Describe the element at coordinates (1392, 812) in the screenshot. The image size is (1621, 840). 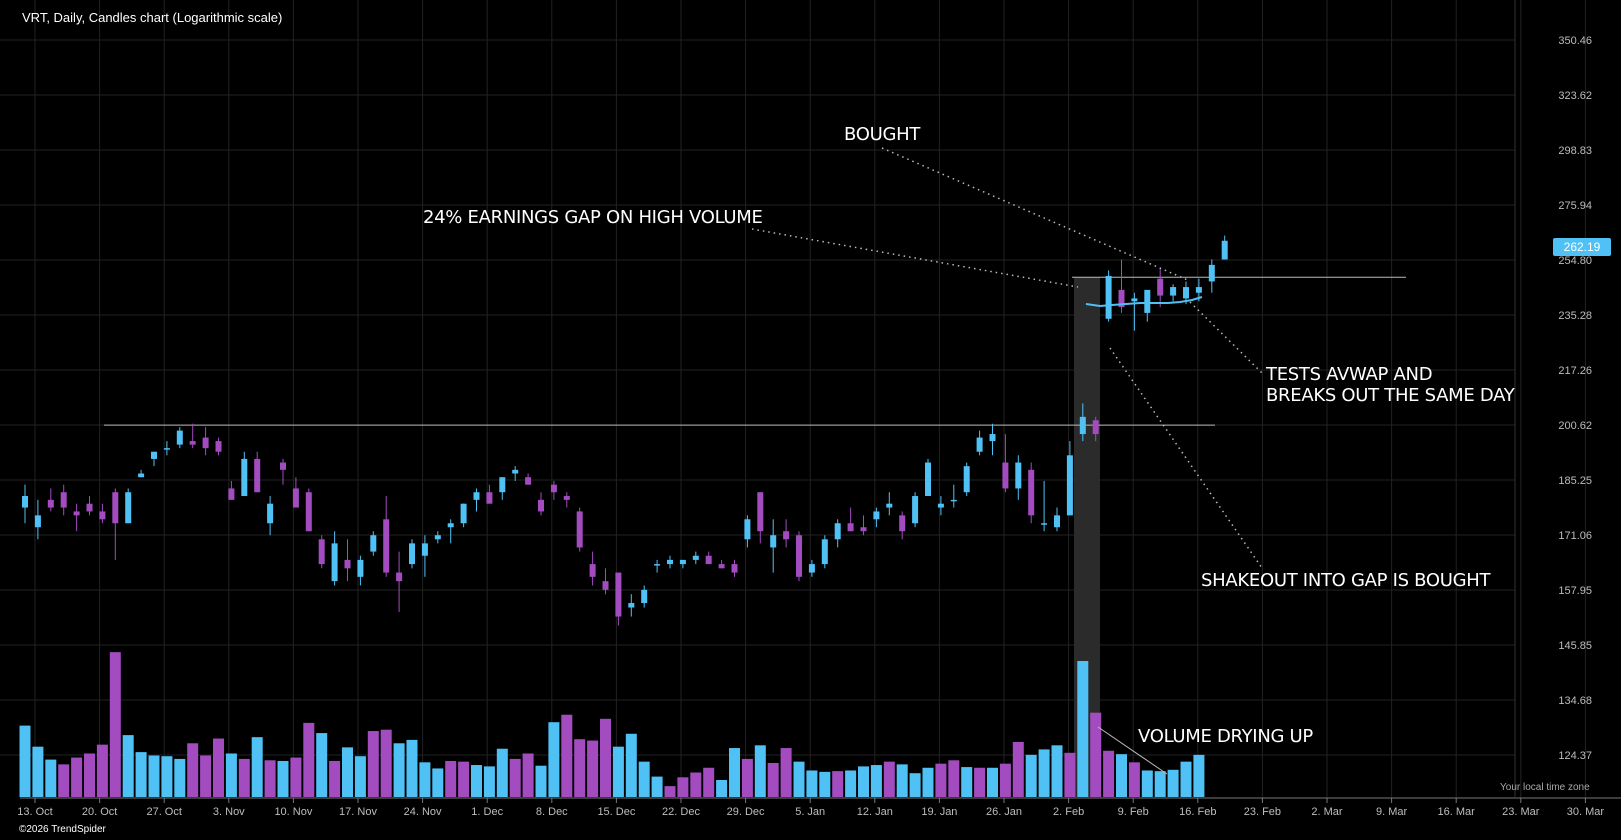
I see `x-tick-label: 9. Mar` at that location.